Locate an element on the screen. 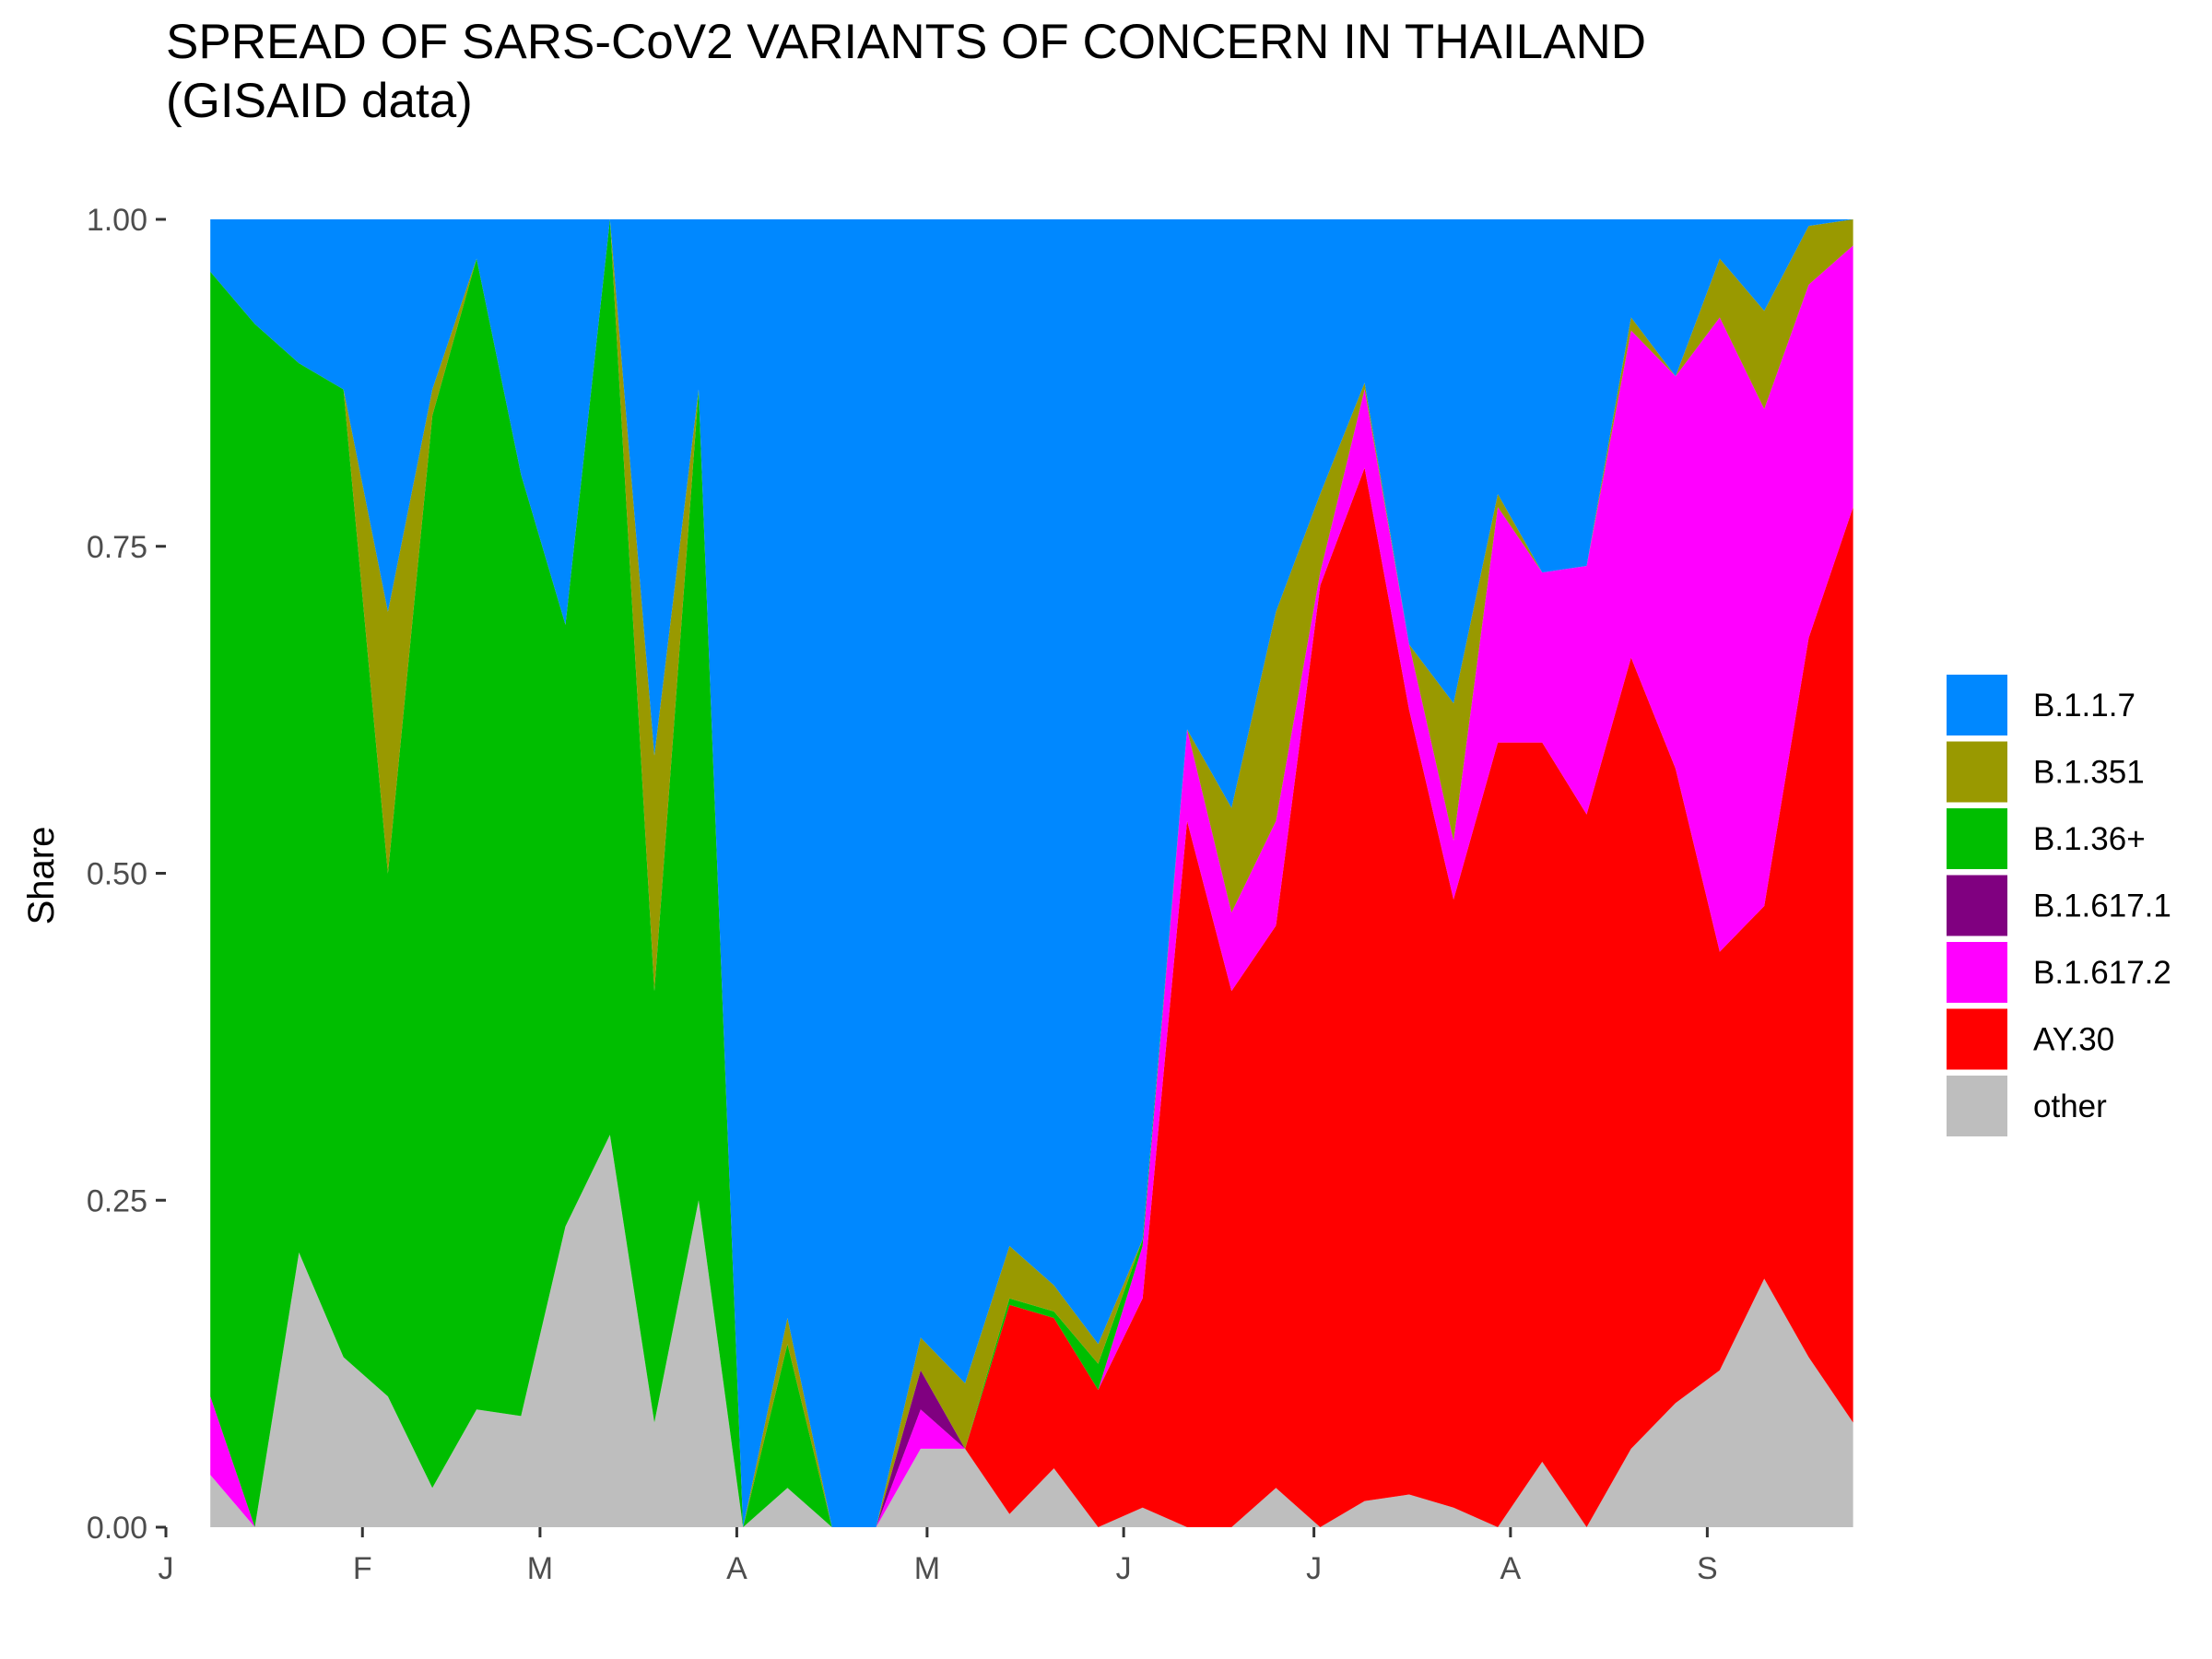  legend-key-other is located at coordinates (1977, 1106).